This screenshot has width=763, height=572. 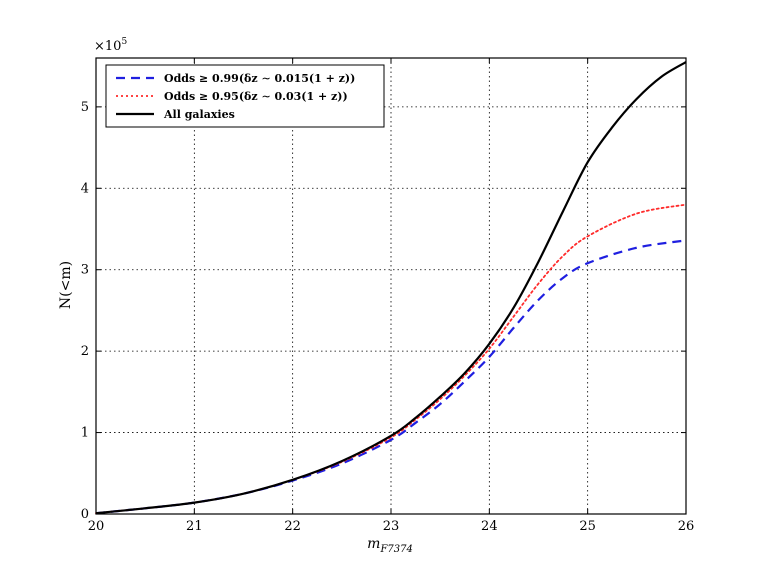 What do you see at coordinates (256, 96) in the screenshot?
I see `legend-entry-2: Odds ≥ 0.95(δz ∼ 0.03(1 + z))` at bounding box center [256, 96].